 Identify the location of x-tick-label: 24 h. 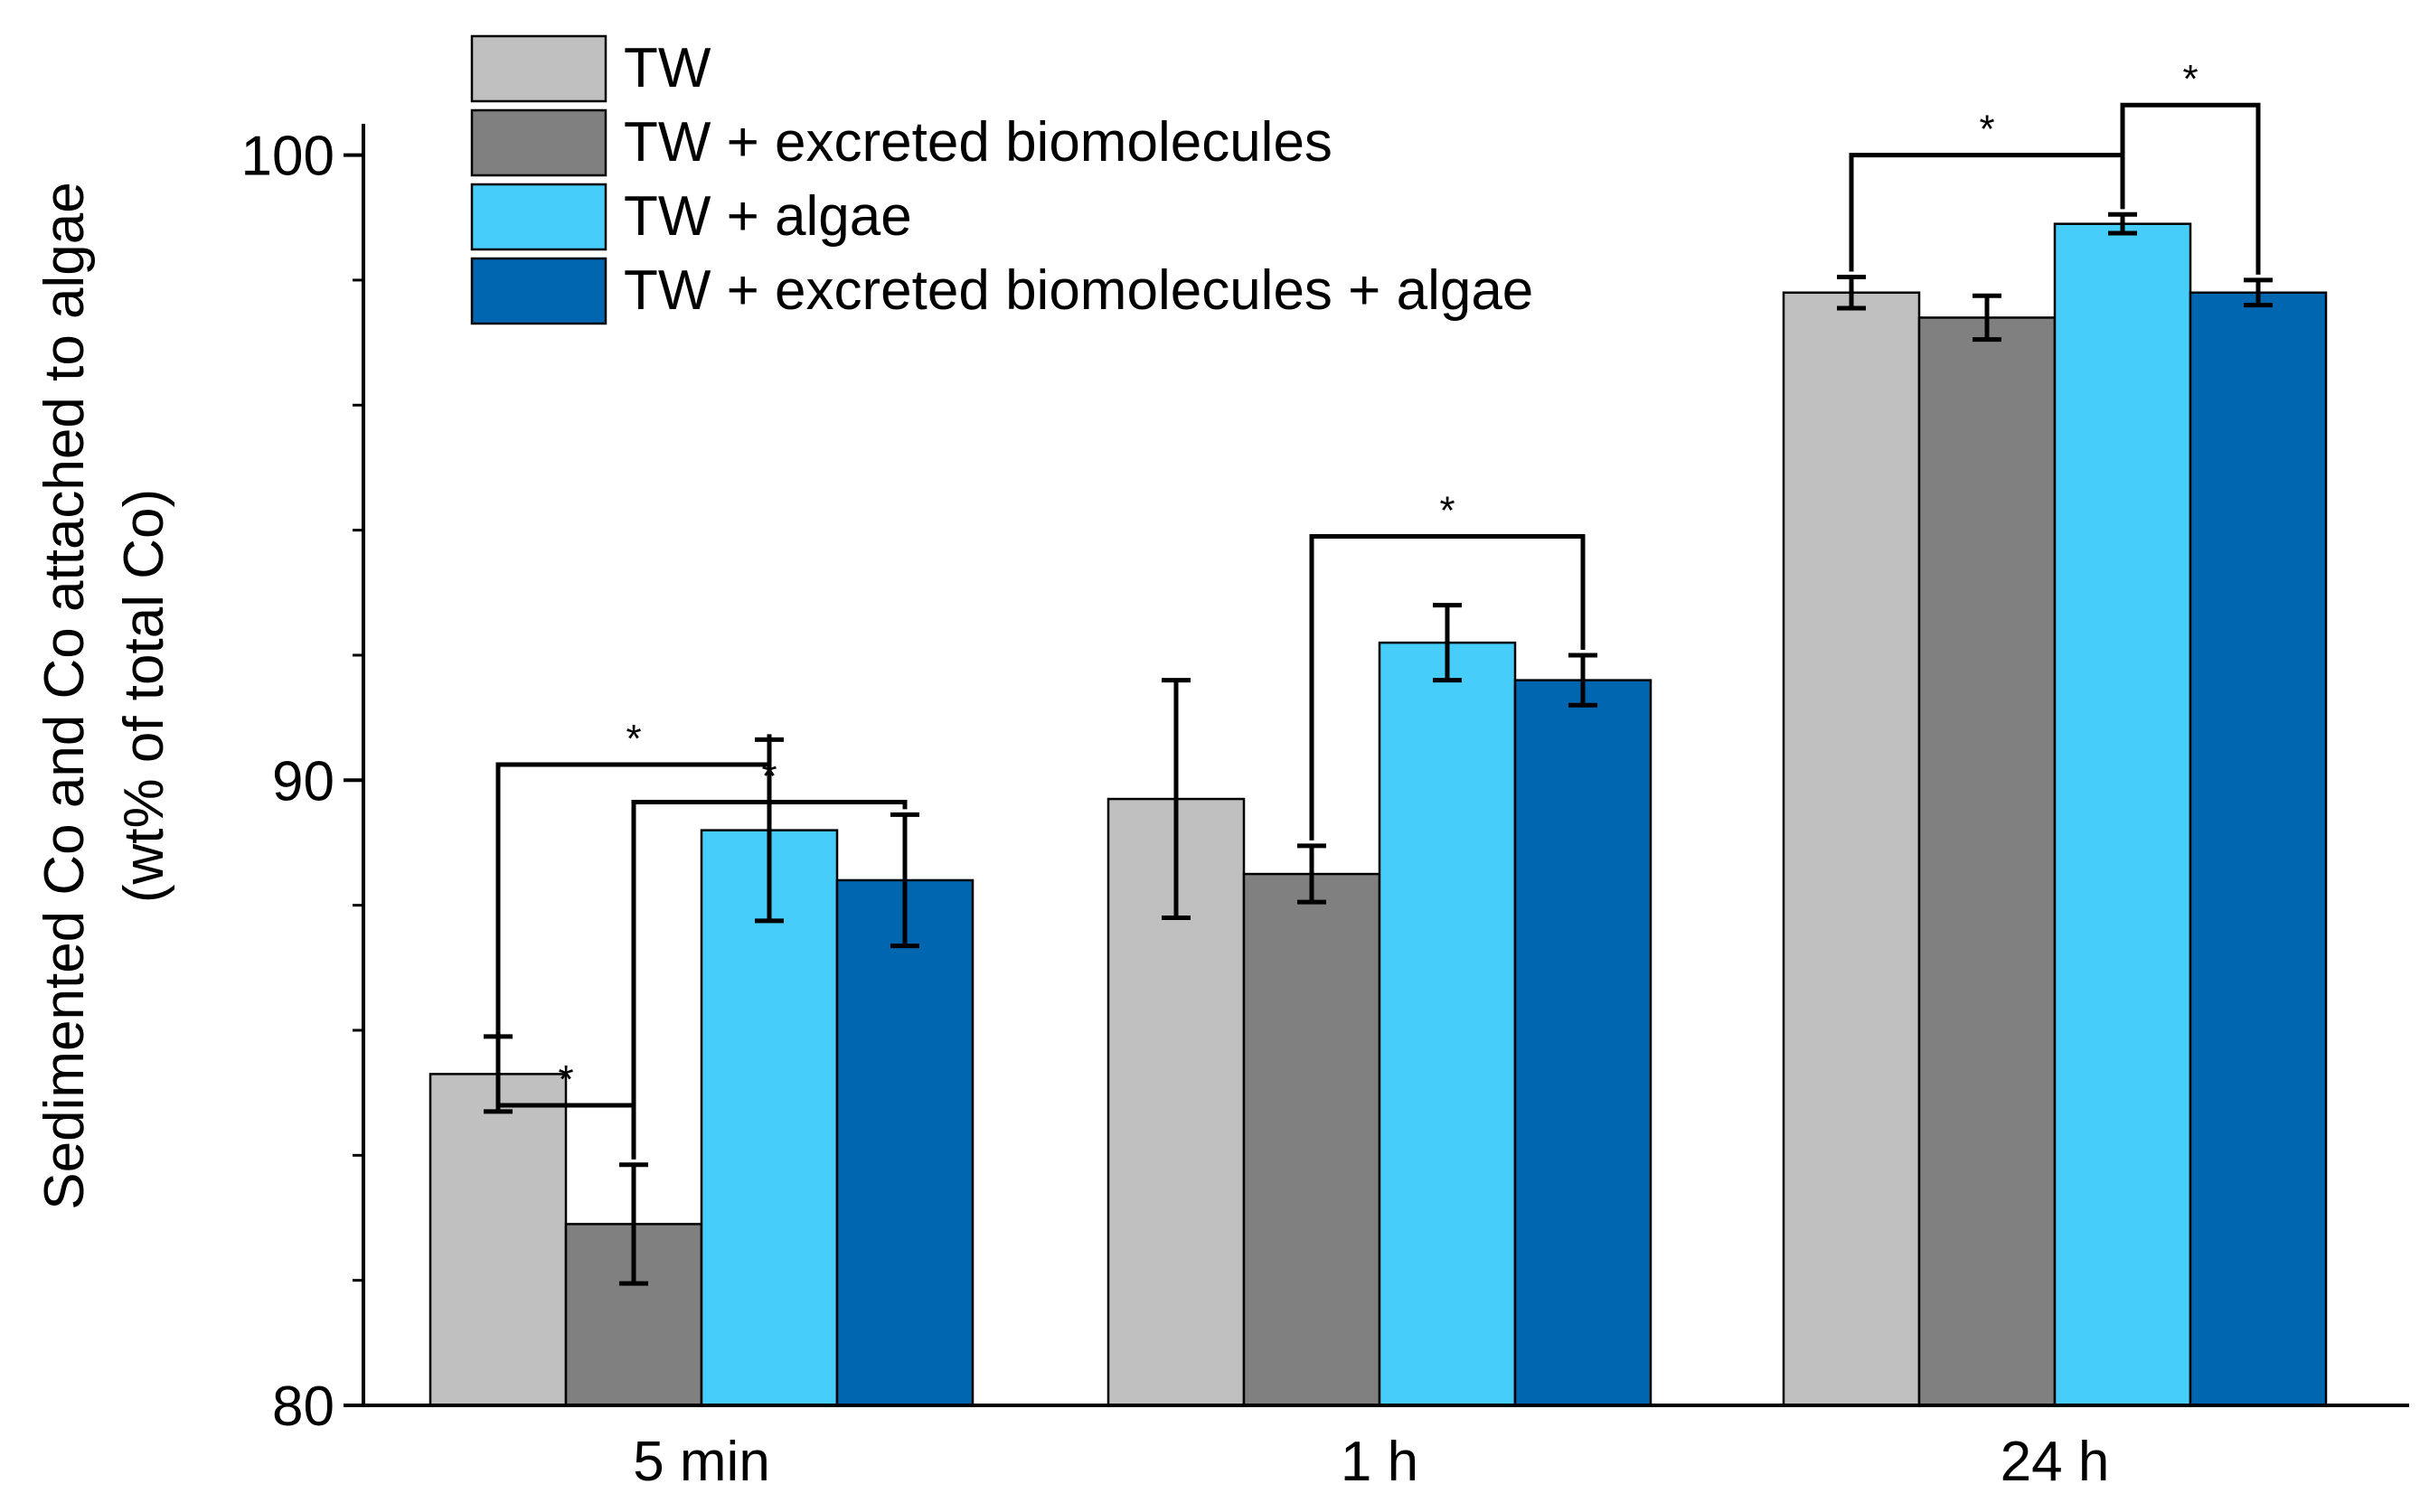
(2055, 1462).